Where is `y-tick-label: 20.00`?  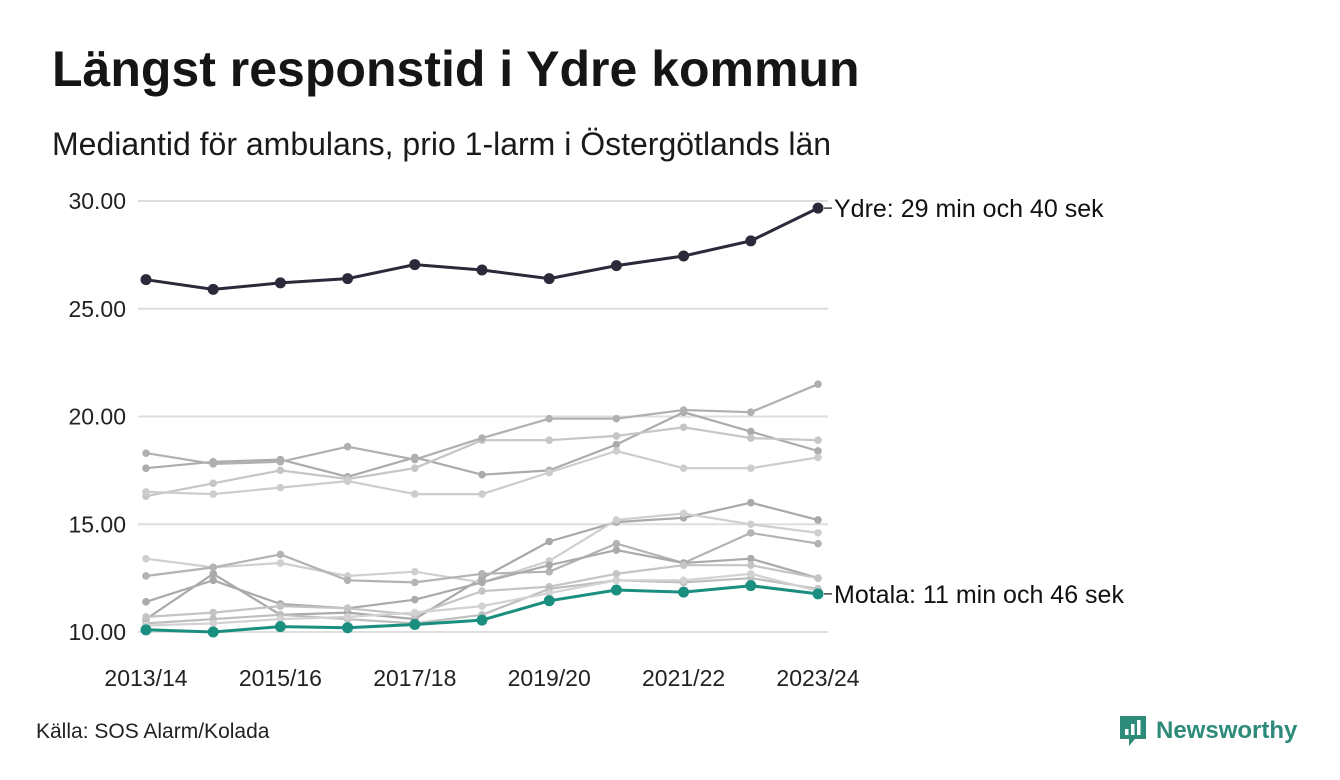
y-tick-label: 20.00 is located at coordinates (97, 417).